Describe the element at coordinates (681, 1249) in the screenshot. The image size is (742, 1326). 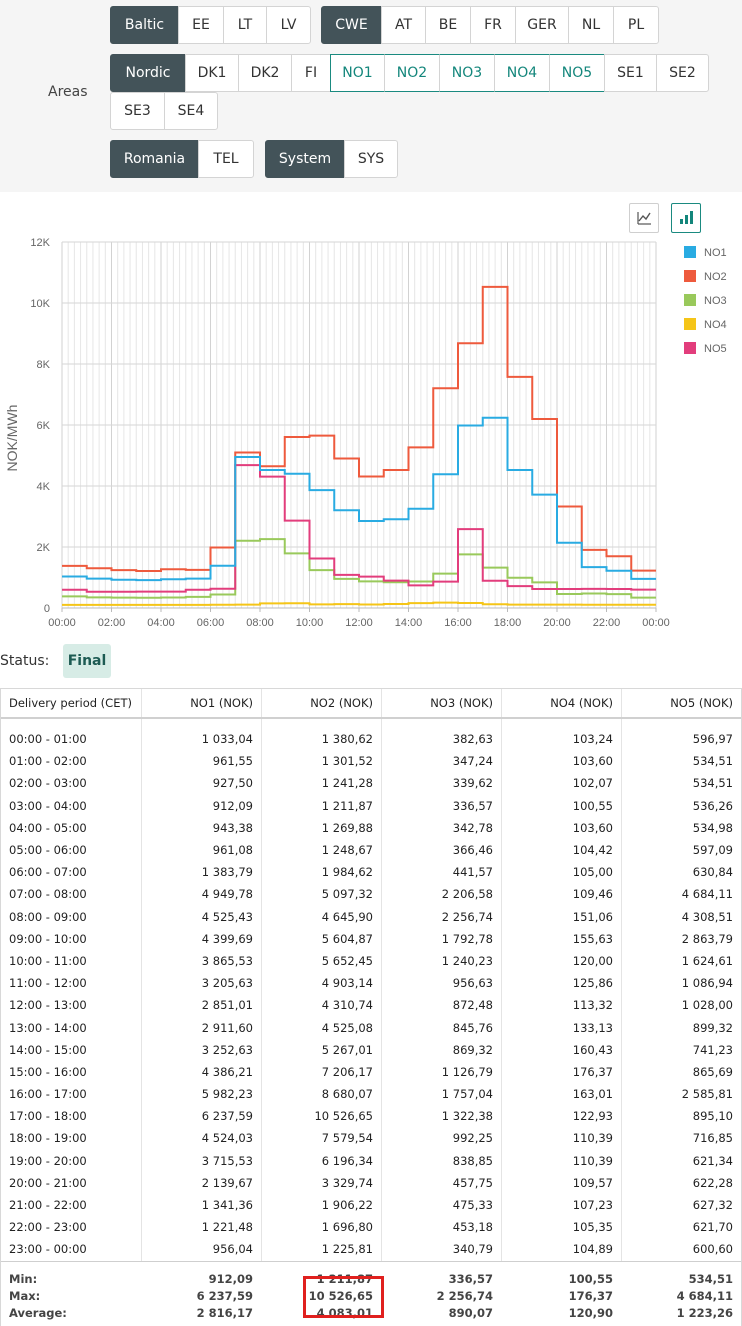
I see `price-cell: 600,60` at that location.